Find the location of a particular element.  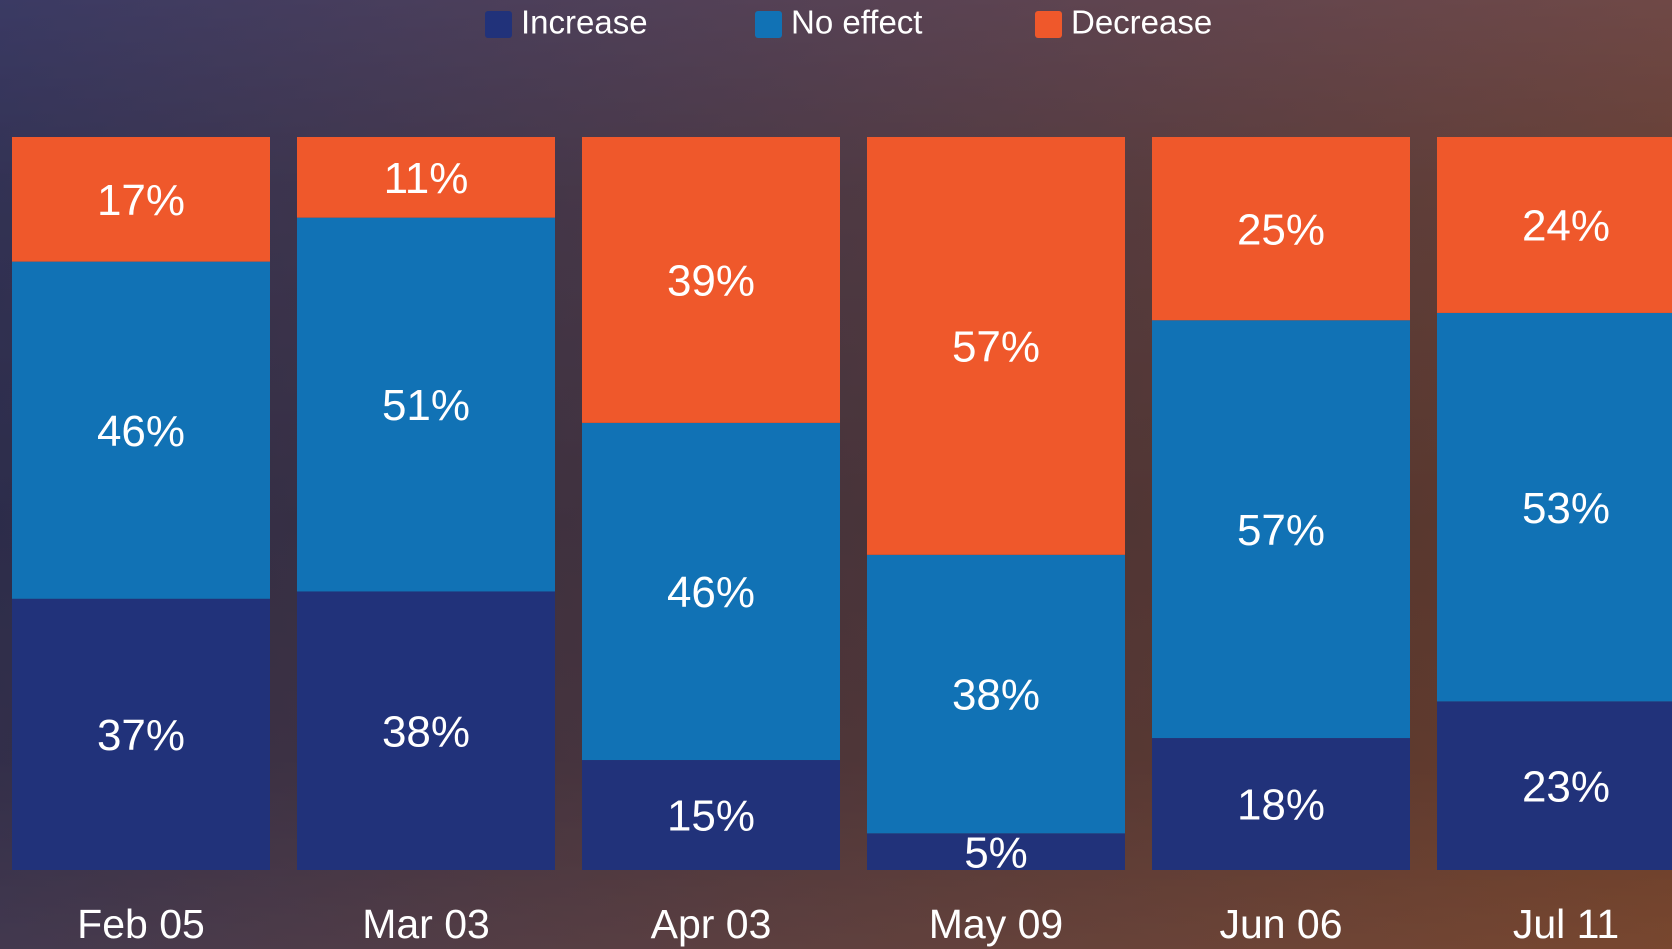

x-tick-label: May 09 is located at coordinates (996, 924).